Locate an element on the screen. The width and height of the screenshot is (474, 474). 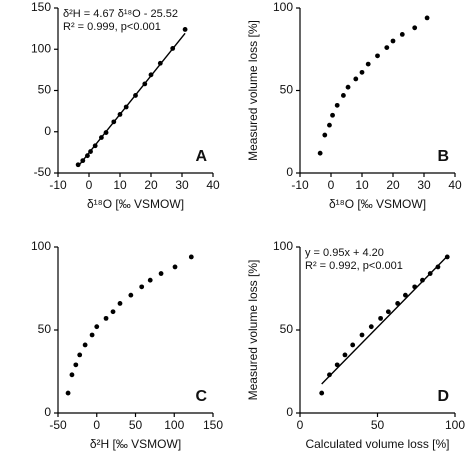
panel-label: B is located at coordinates (443, 156).